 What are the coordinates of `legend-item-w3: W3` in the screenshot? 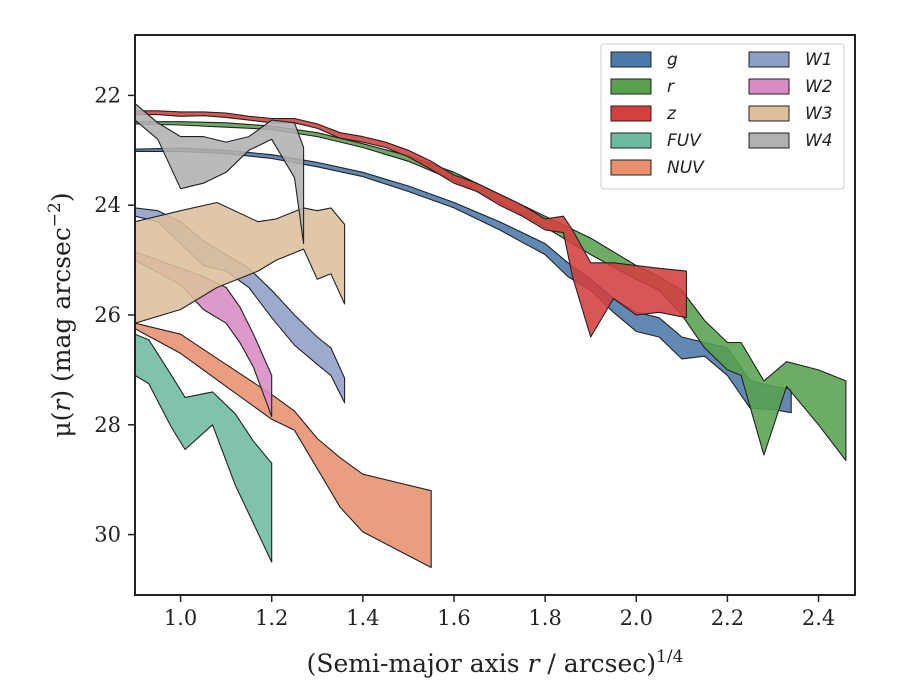 It's located at (790, 114).